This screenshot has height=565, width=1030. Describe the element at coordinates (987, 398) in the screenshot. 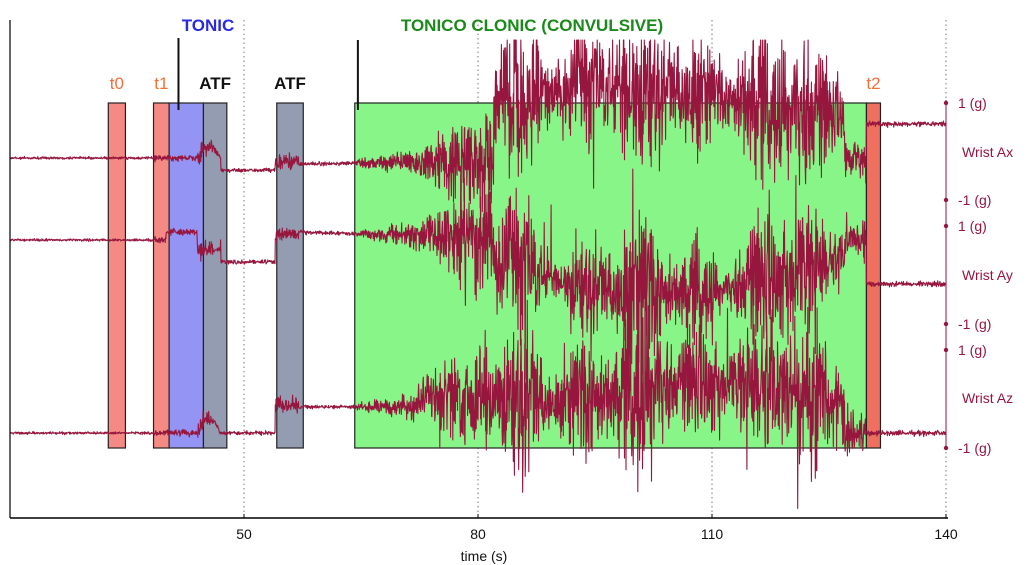

I see `right-axis-label-7: Wrist Az` at that location.